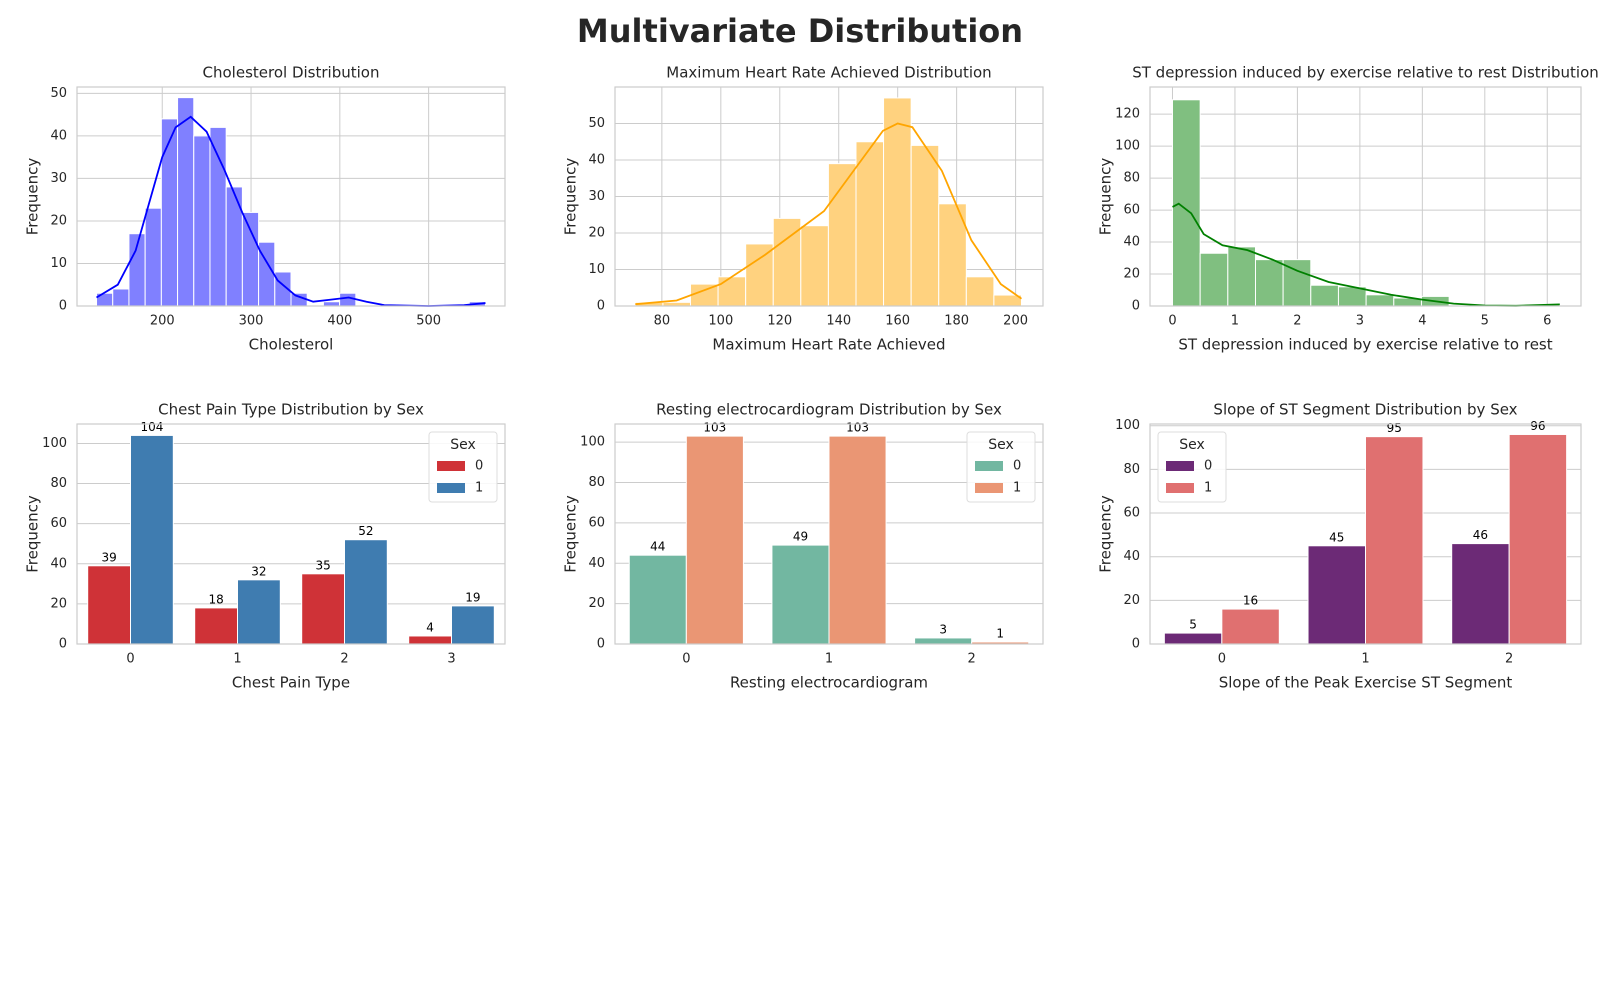 The image size is (1600, 1000). I want to click on bar-value-label: 46, so click(1480, 535).